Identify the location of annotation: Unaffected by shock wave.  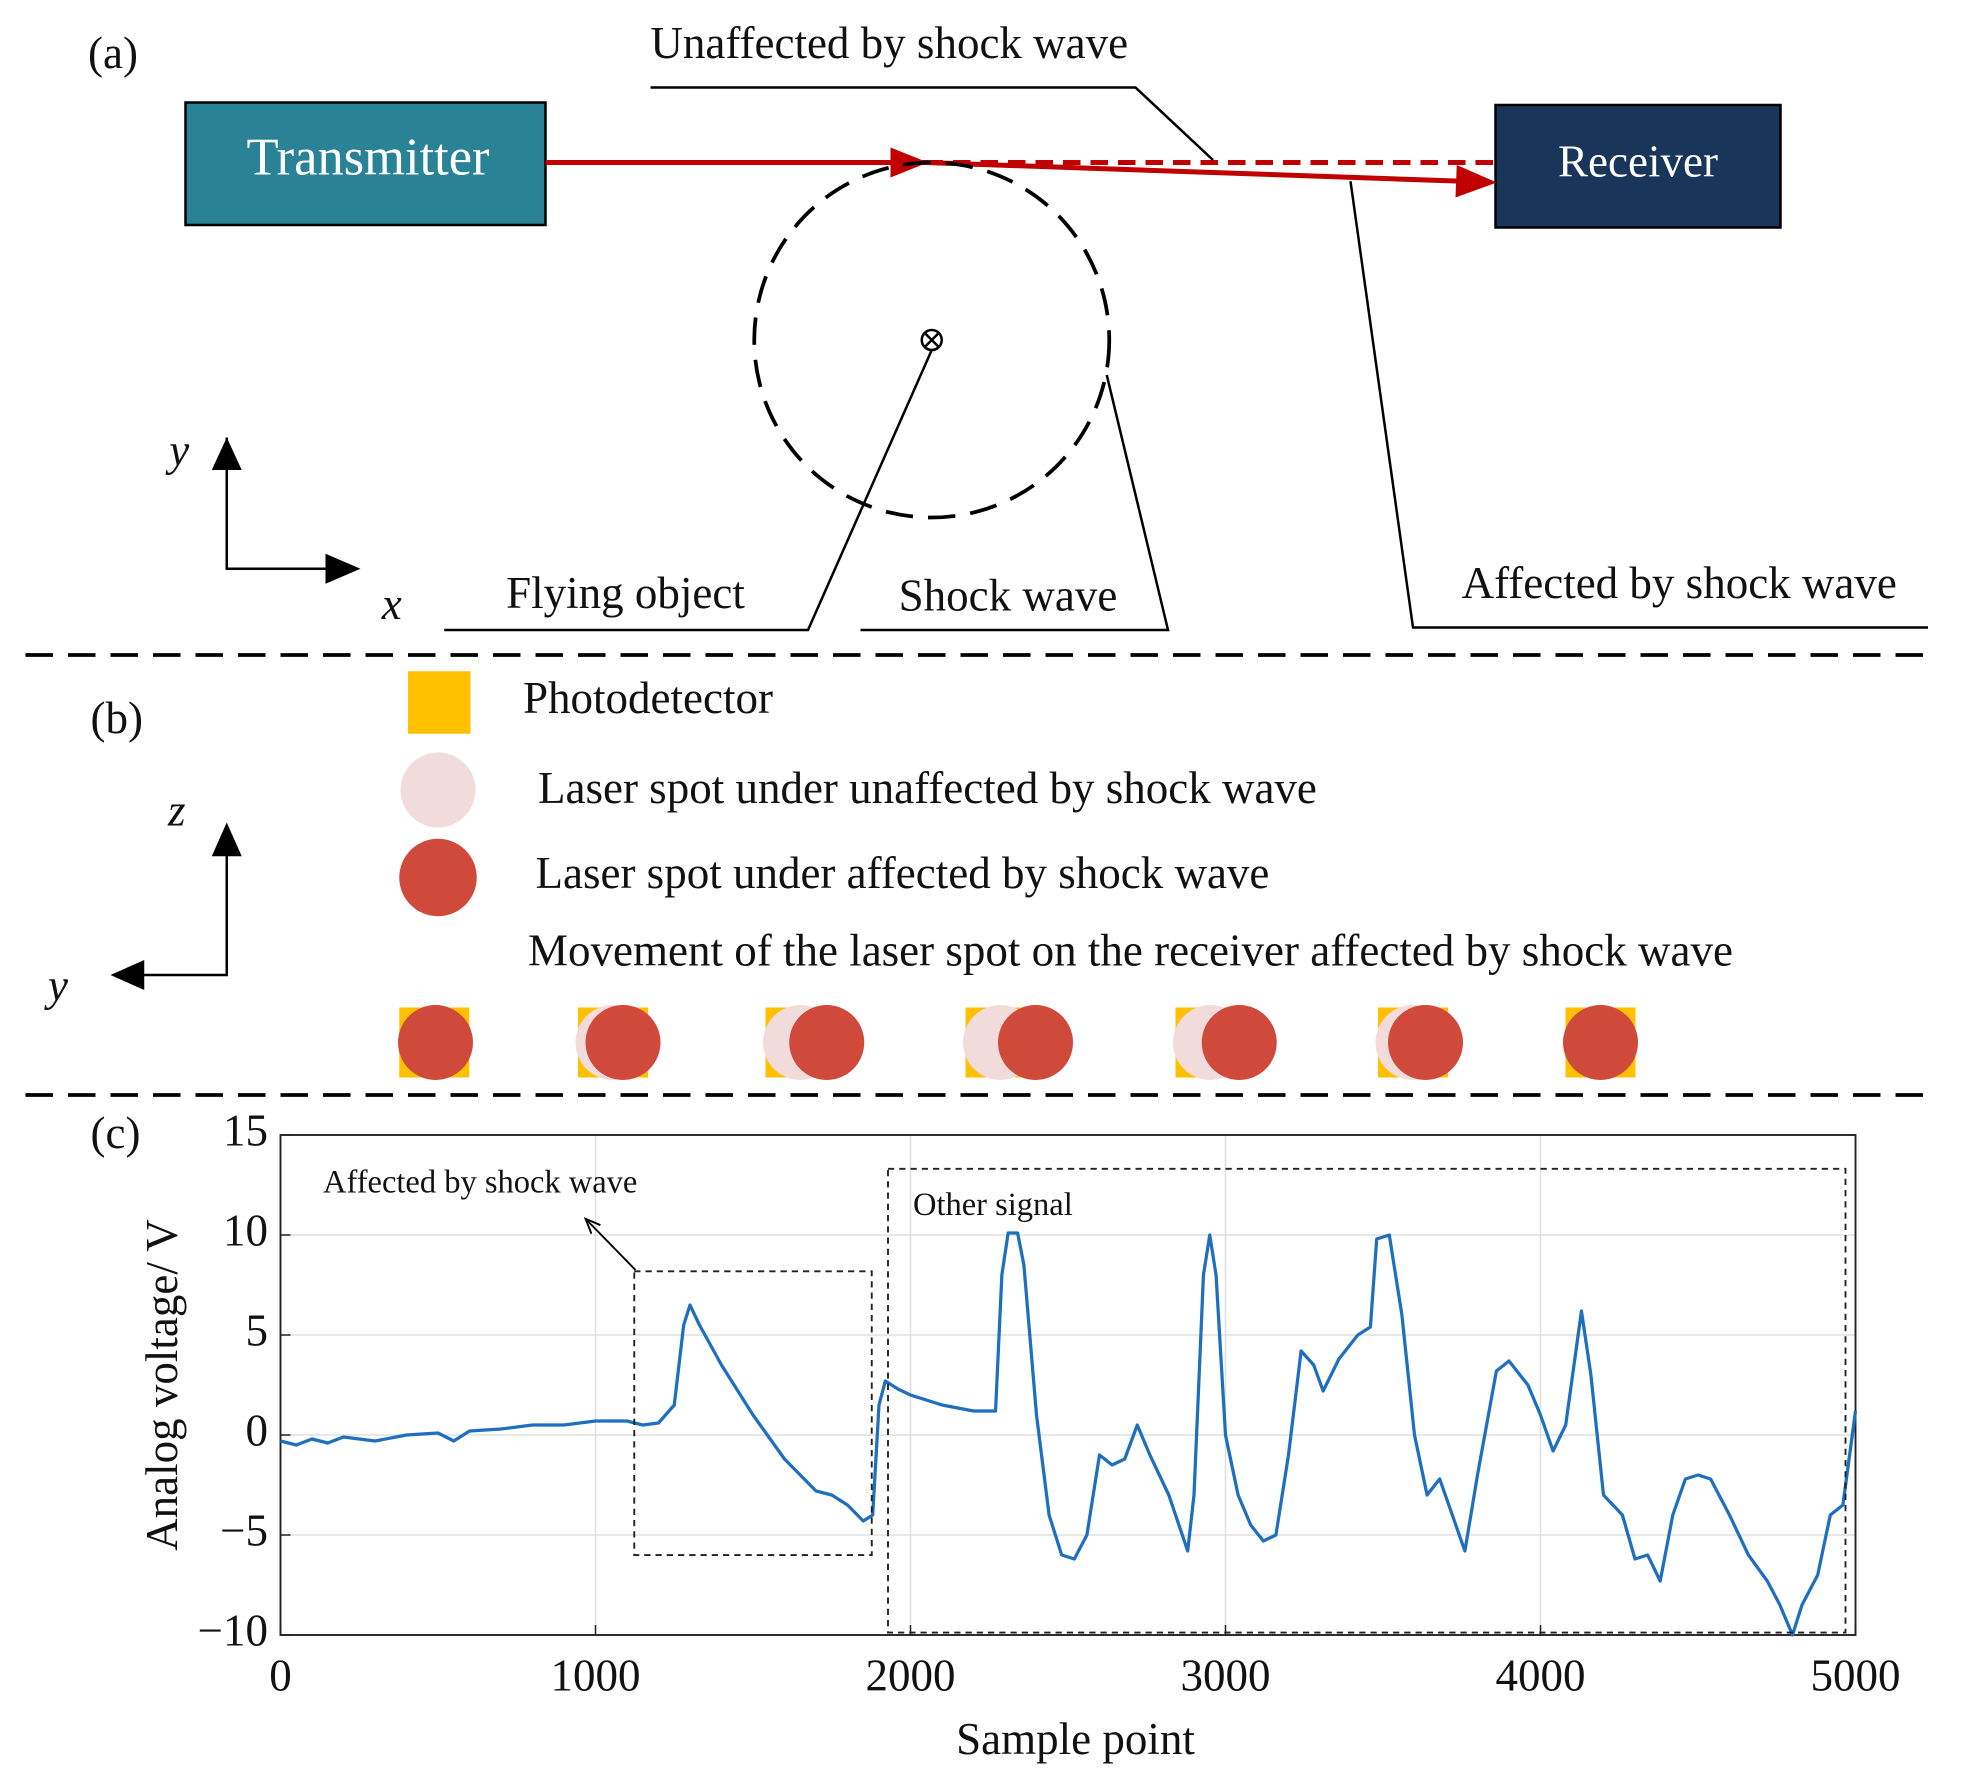
(889, 43).